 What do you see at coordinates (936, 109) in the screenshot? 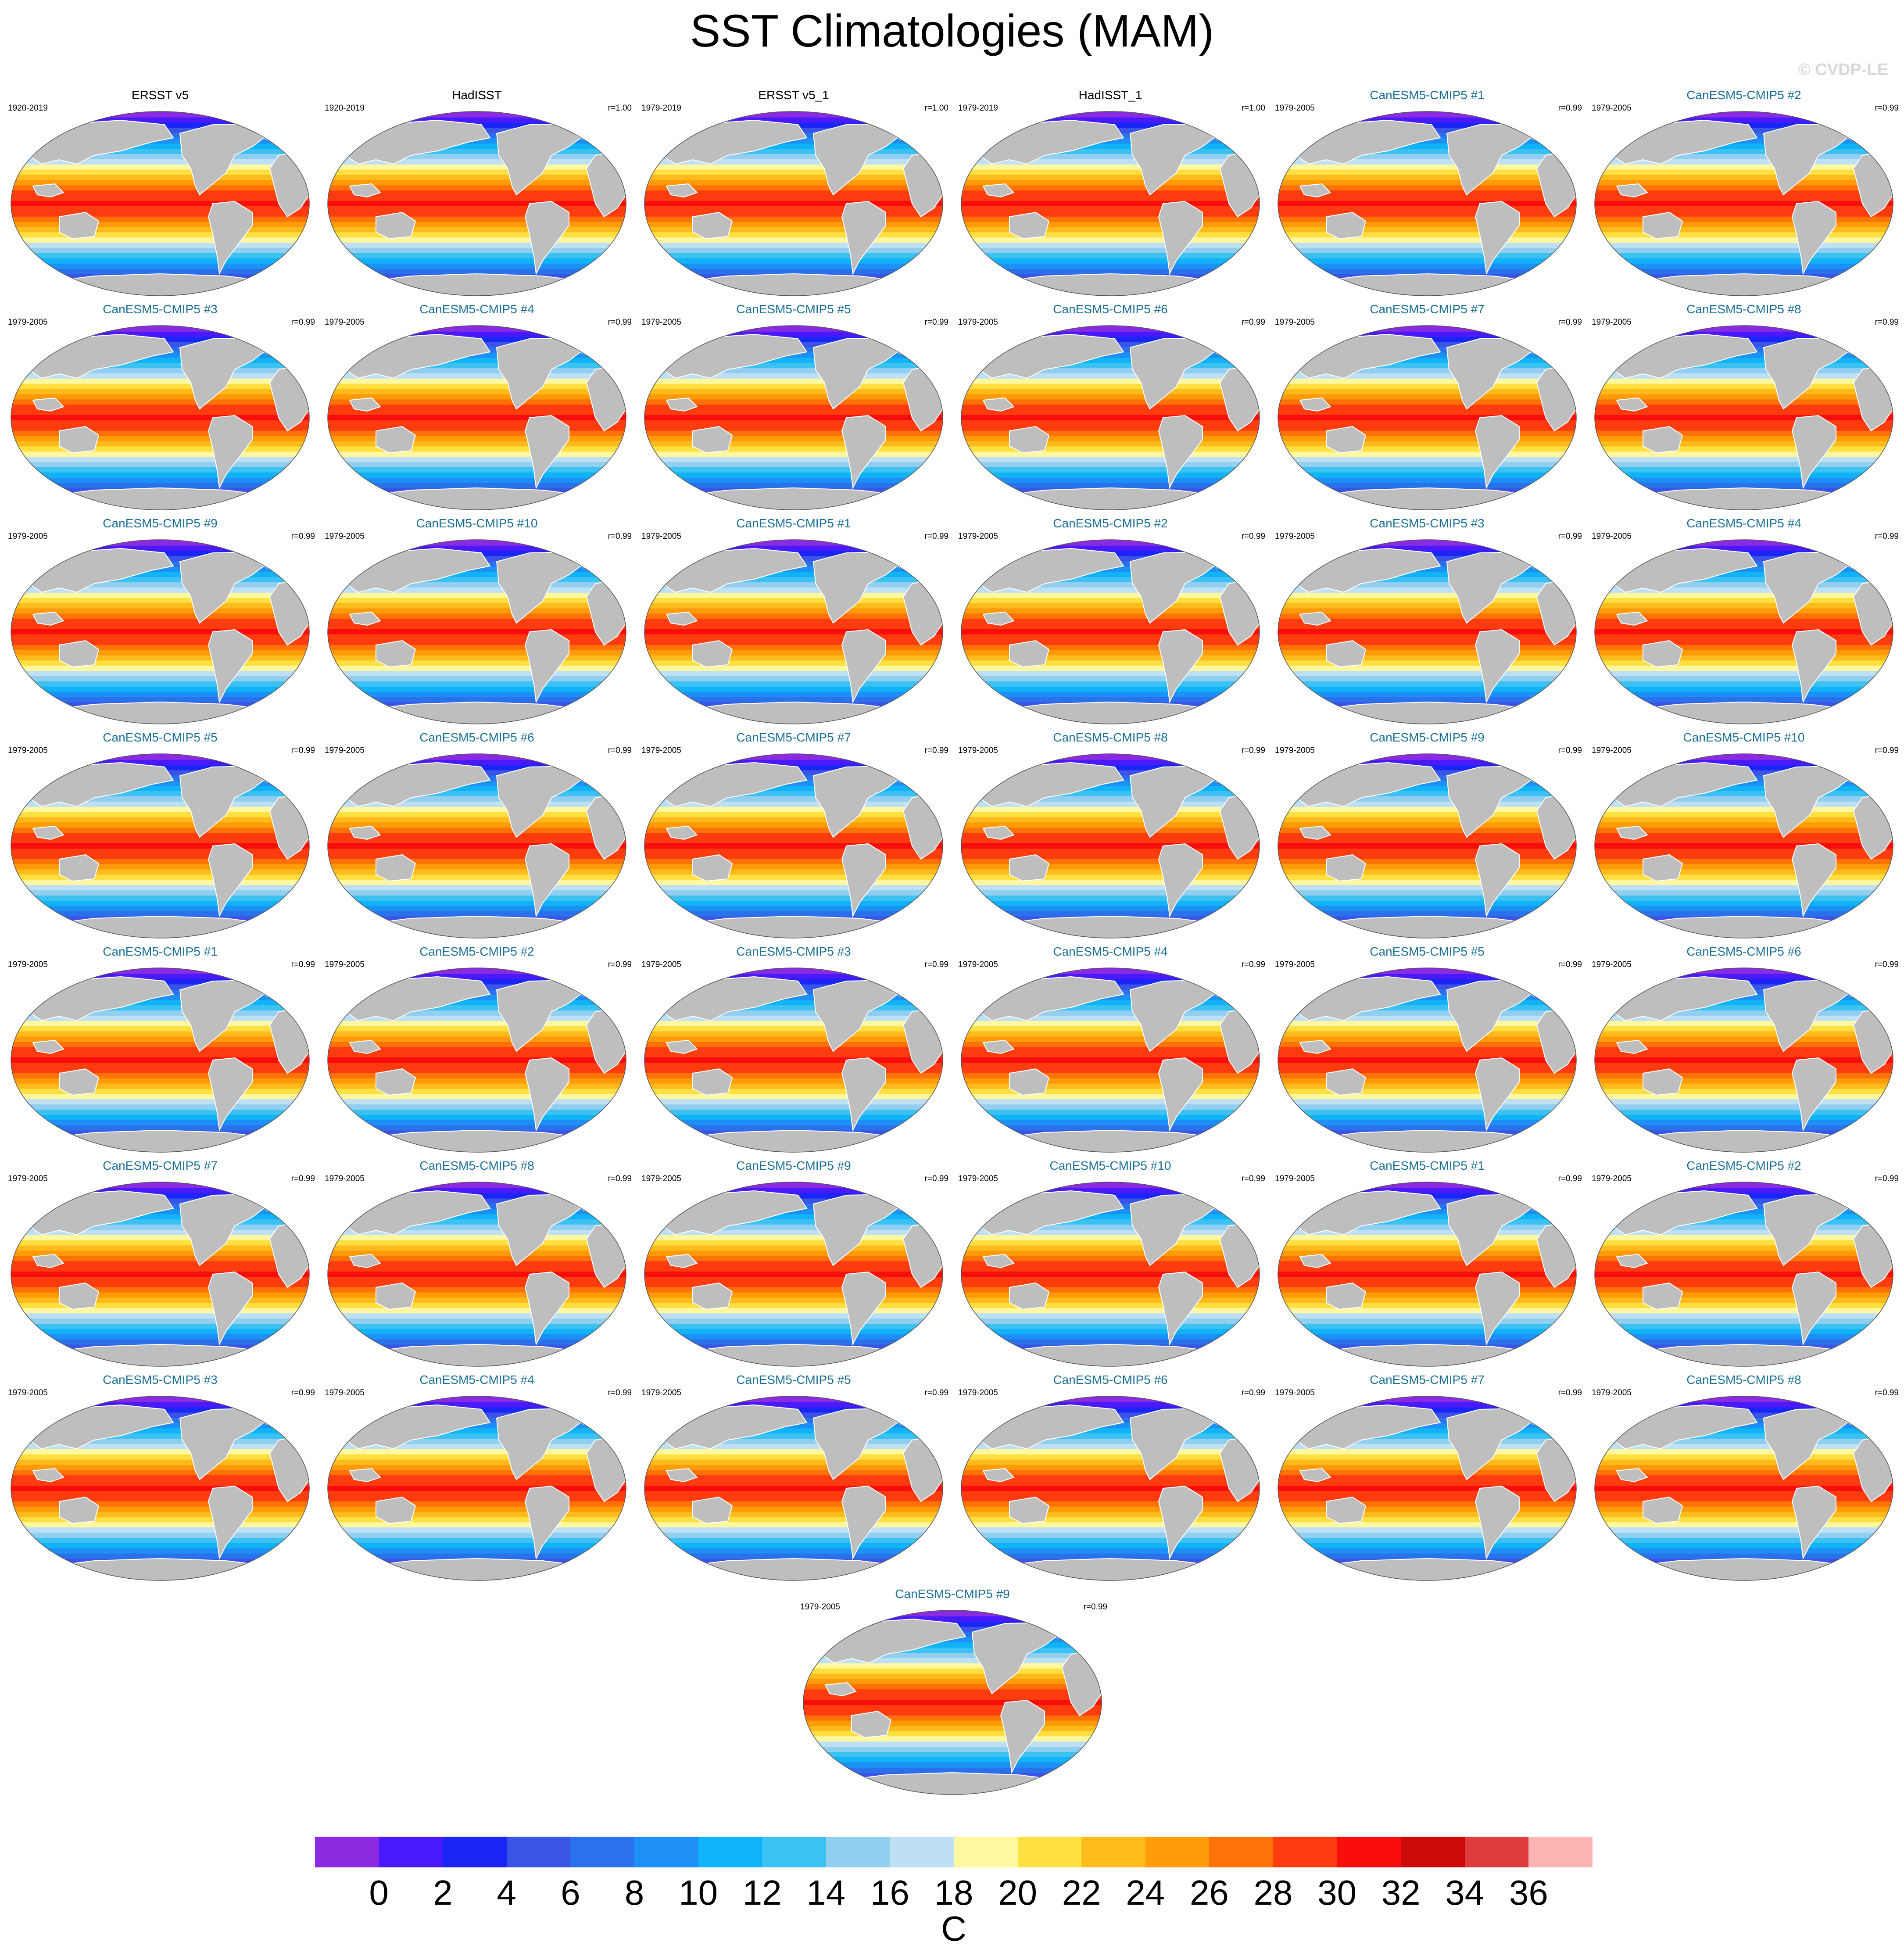
I see `panel-correlation: r=1.00` at bounding box center [936, 109].